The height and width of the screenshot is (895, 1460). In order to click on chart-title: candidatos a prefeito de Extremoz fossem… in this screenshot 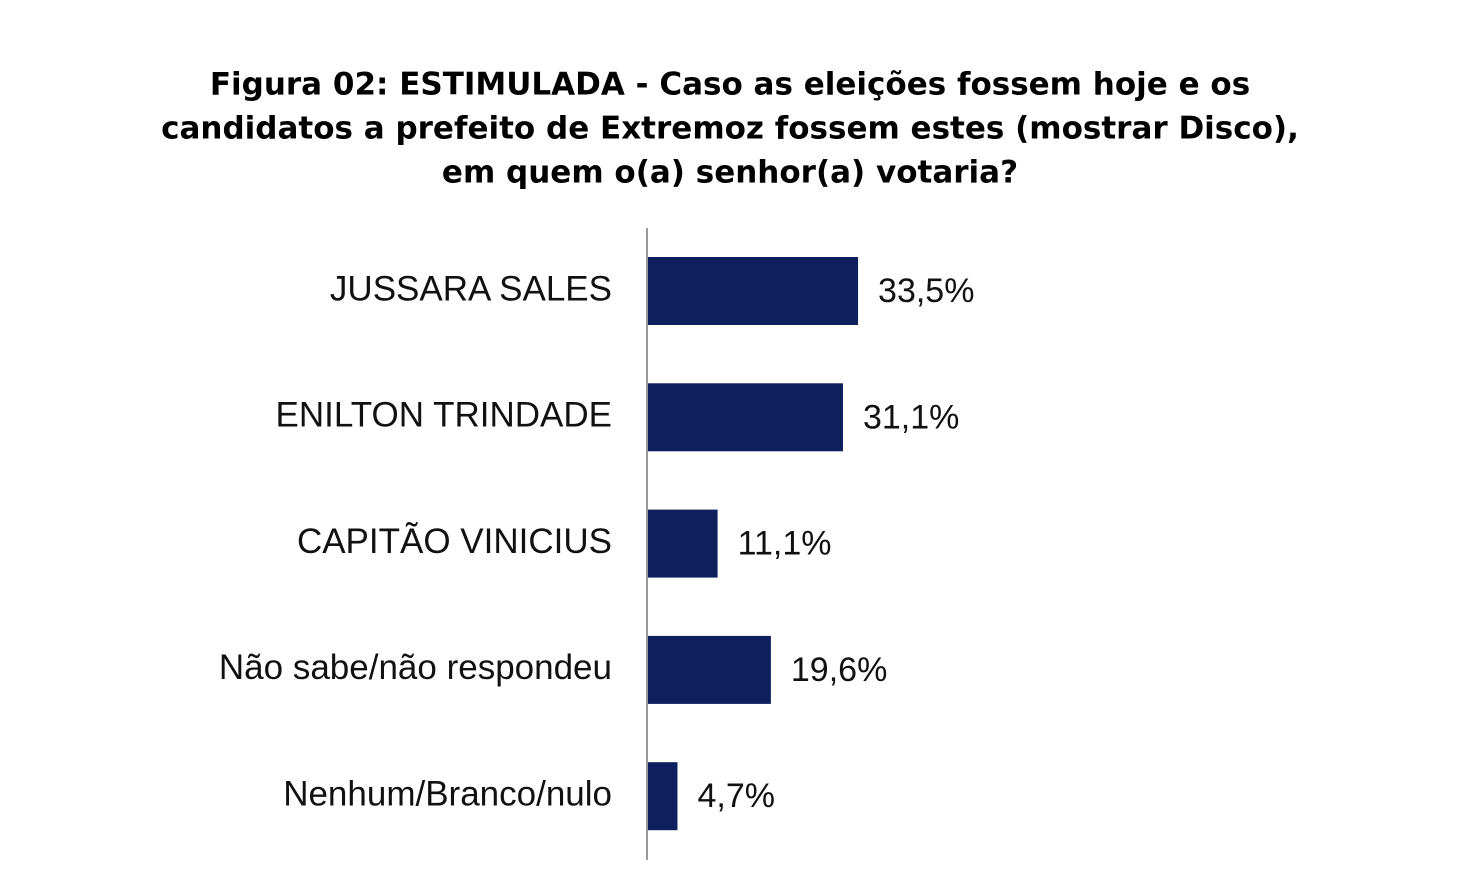, I will do `click(730, 129)`.